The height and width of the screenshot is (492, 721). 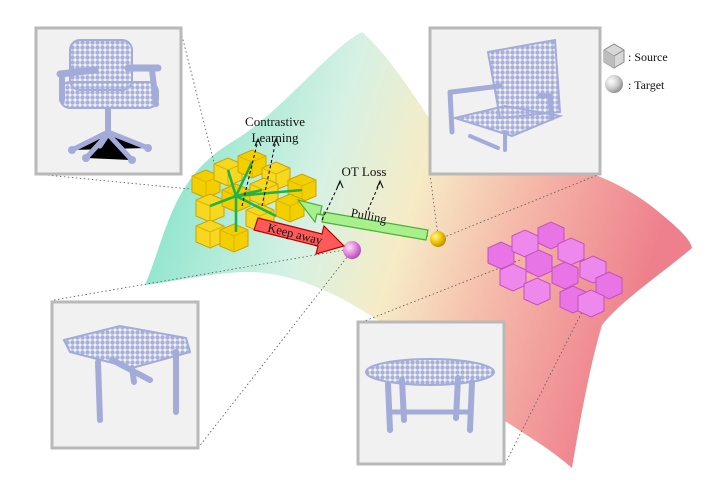 I want to click on ot-loss-label: OT Loss, so click(x=364, y=171).